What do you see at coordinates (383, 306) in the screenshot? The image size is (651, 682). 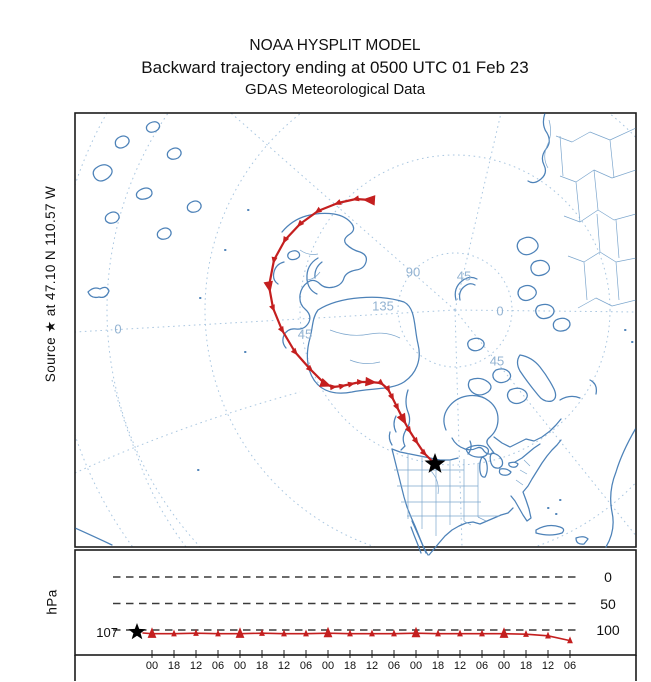 I see `map-grid-label: 135` at bounding box center [383, 306].